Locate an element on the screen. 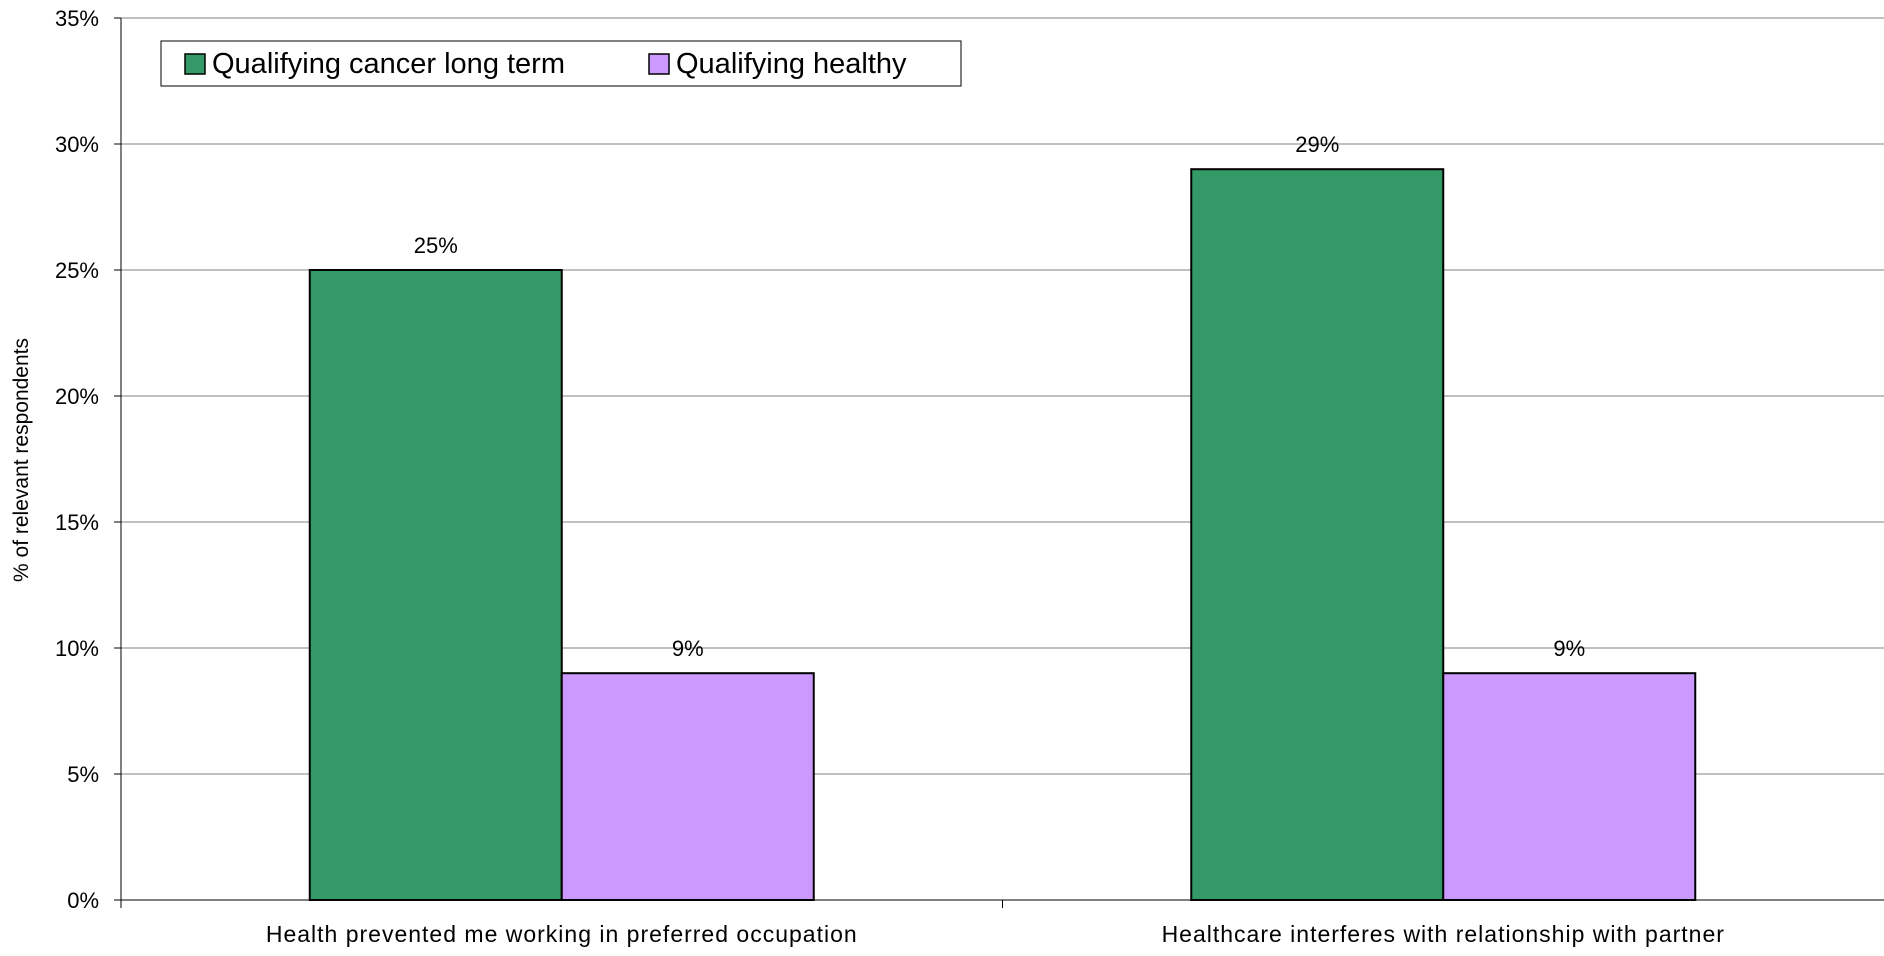 This screenshot has height=956, width=1884. legend-label: Qualifying cancer long term is located at coordinates (388, 64).